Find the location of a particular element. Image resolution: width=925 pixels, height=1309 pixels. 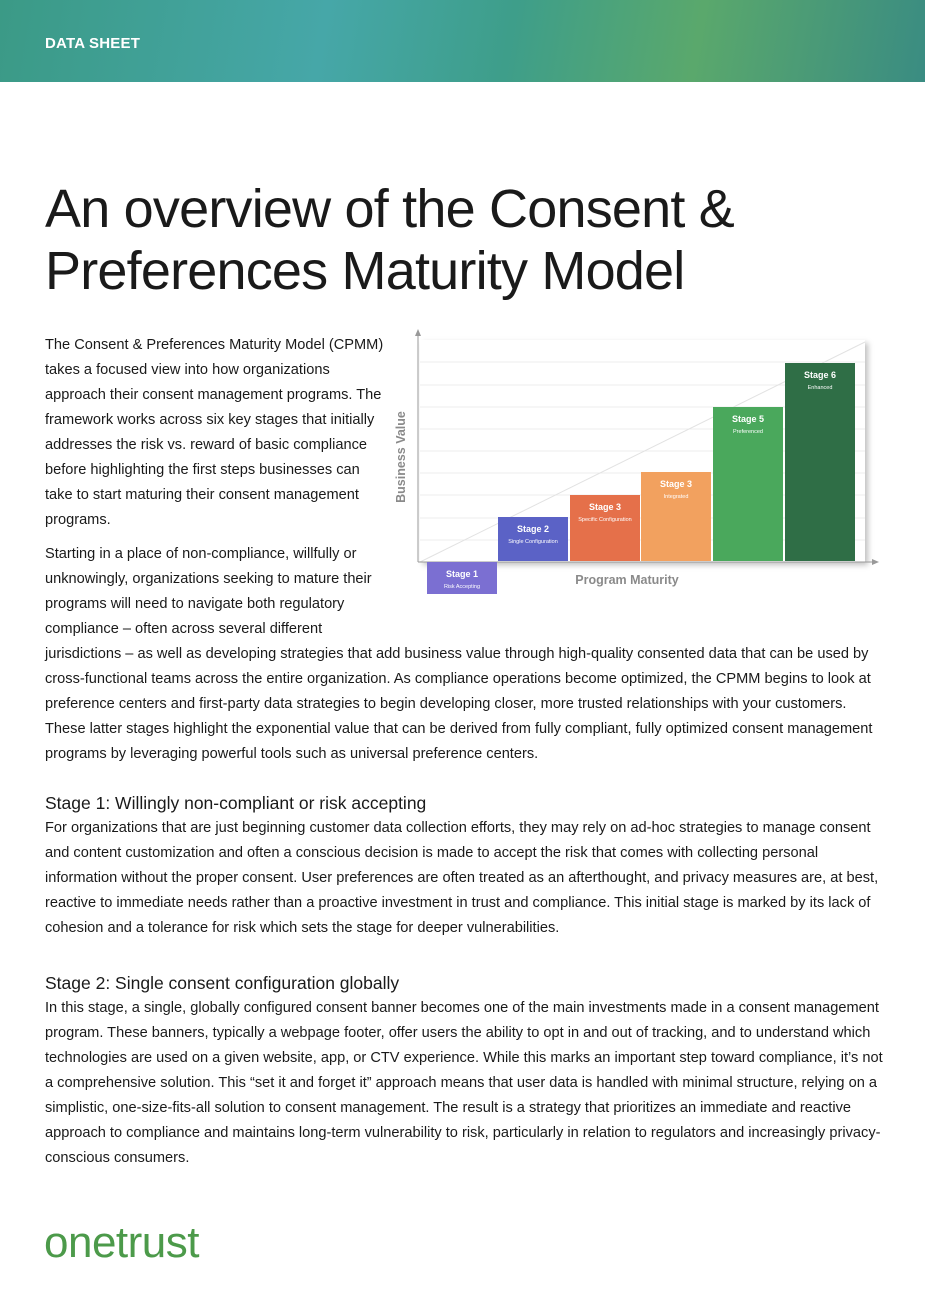

stage-name: Stage 6 is located at coordinates (820, 375).